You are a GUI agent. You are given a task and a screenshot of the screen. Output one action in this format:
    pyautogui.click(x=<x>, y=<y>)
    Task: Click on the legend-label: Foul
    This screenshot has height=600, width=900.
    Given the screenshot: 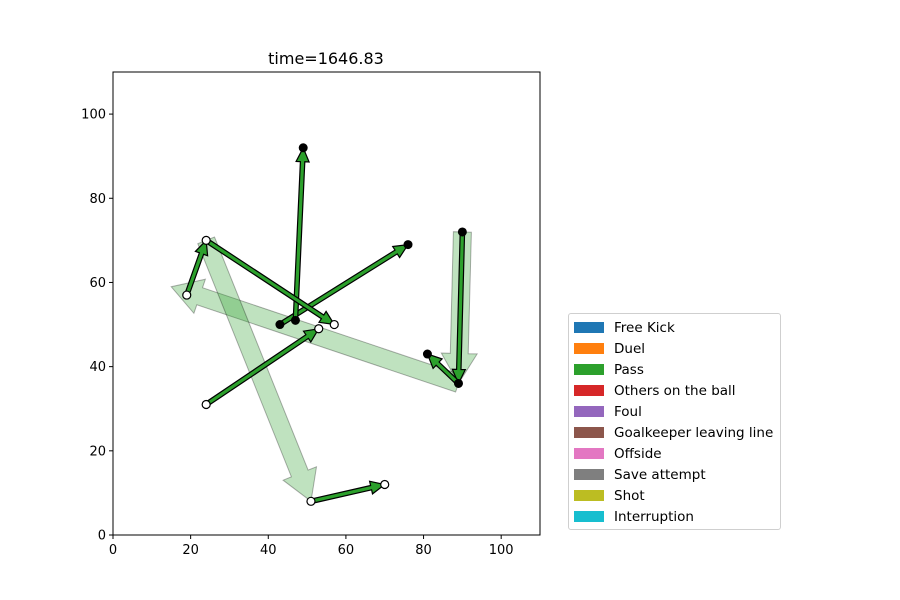 What is the action you would take?
    pyautogui.click(x=628, y=411)
    